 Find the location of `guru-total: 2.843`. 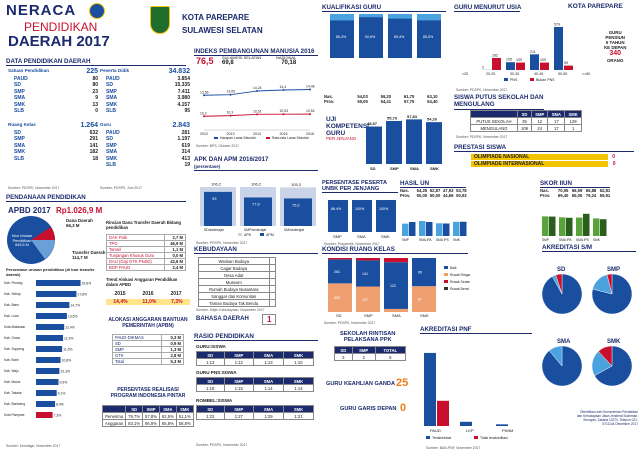

guru-total: 2.843 is located at coordinates (181, 125).